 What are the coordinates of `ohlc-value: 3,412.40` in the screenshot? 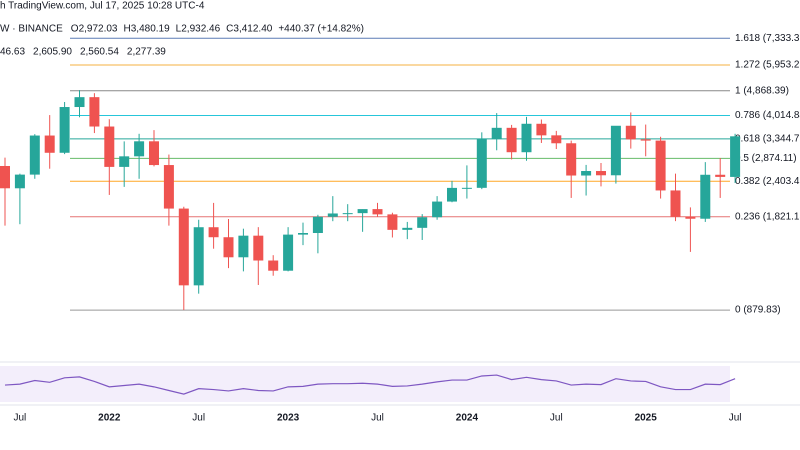 It's located at (252, 29).